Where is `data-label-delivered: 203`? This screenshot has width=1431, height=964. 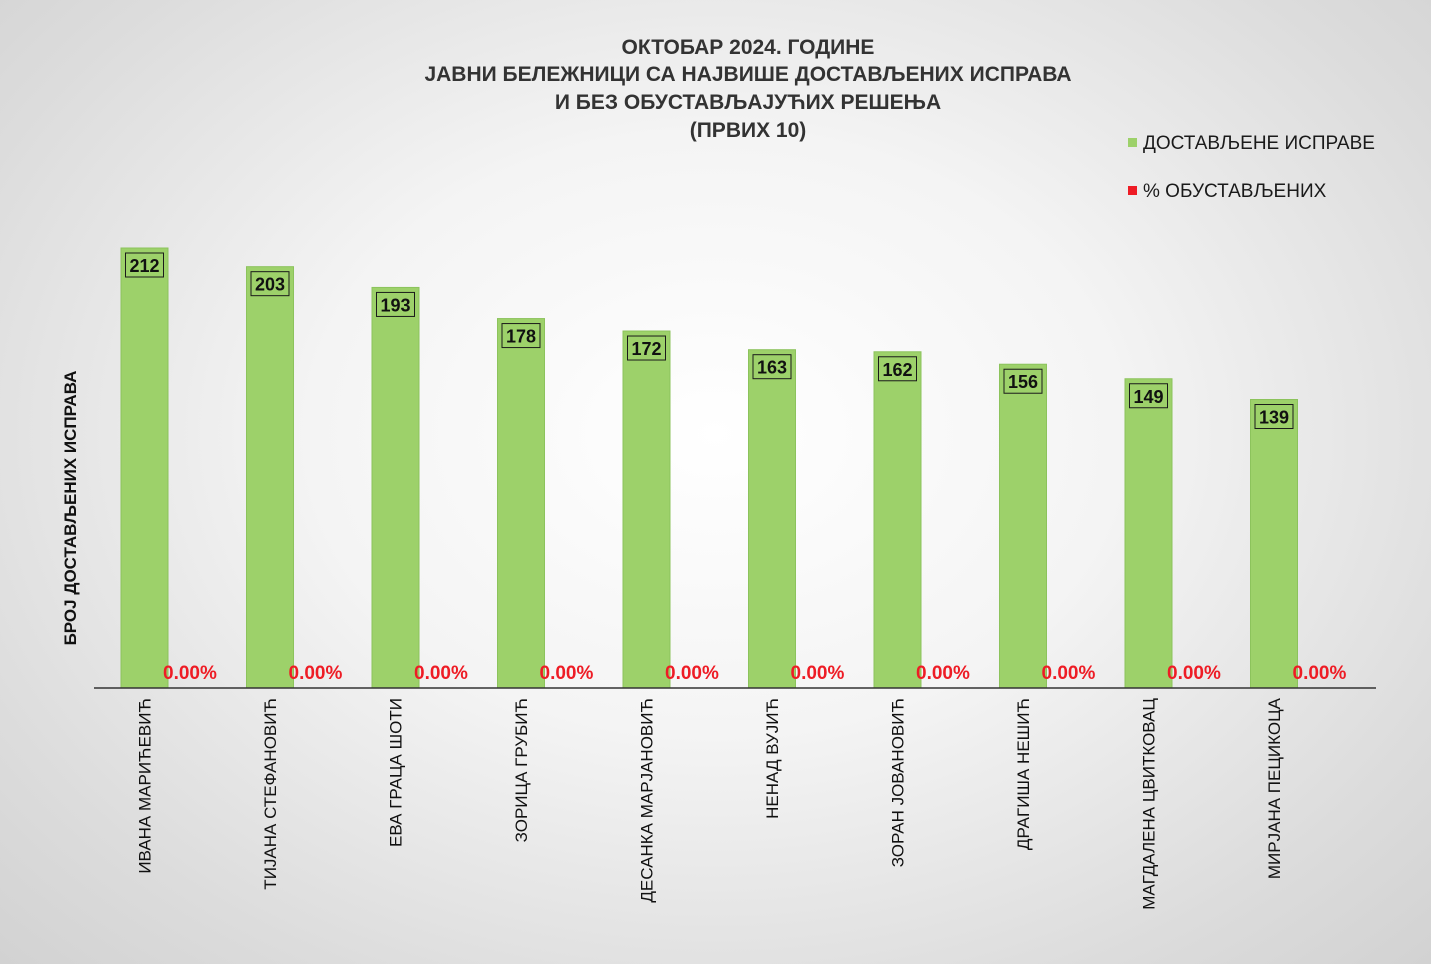
data-label-delivered: 203 is located at coordinates (270, 285).